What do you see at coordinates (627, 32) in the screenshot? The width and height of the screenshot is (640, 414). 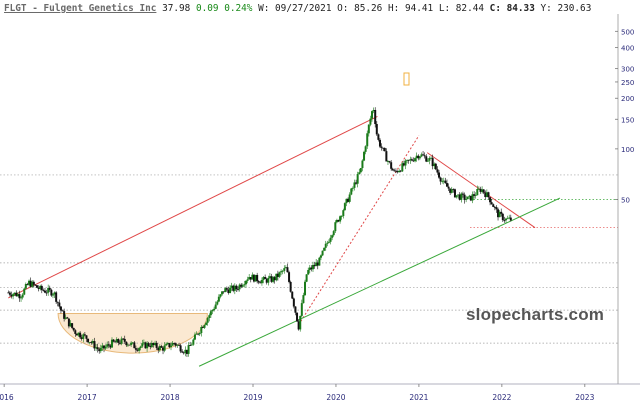 I see `y-tick-label: 500` at bounding box center [627, 32].